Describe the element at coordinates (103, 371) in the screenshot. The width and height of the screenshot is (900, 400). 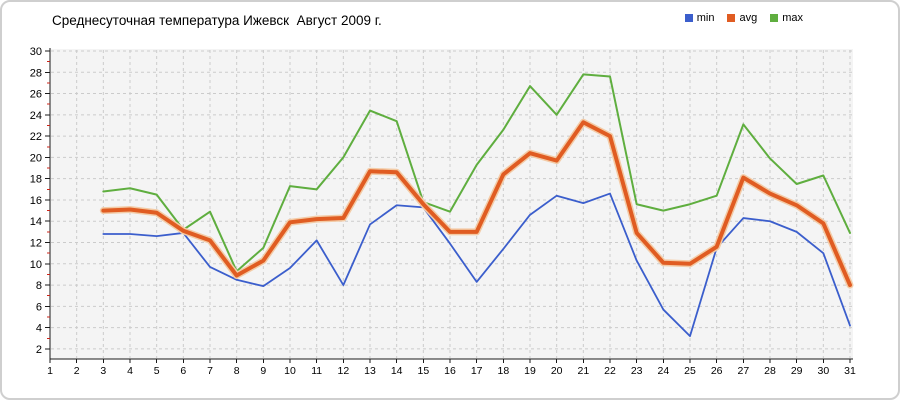
I see `svg-text: 3` at that location.